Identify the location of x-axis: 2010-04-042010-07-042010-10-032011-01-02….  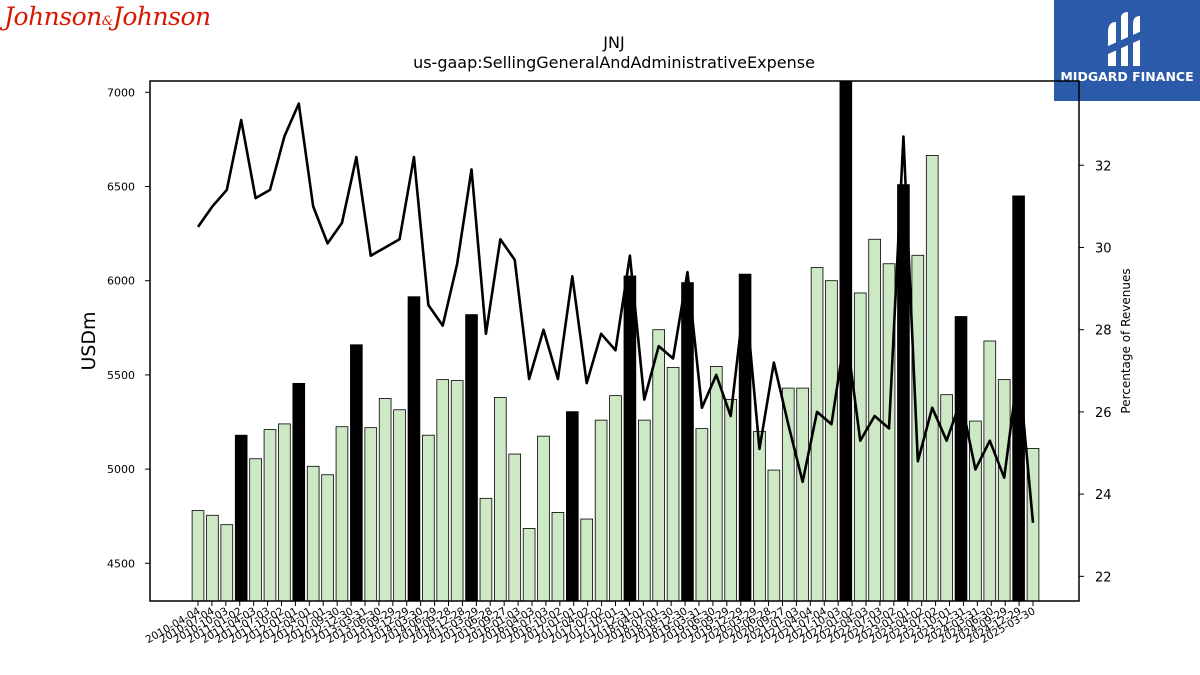
(591, 623).